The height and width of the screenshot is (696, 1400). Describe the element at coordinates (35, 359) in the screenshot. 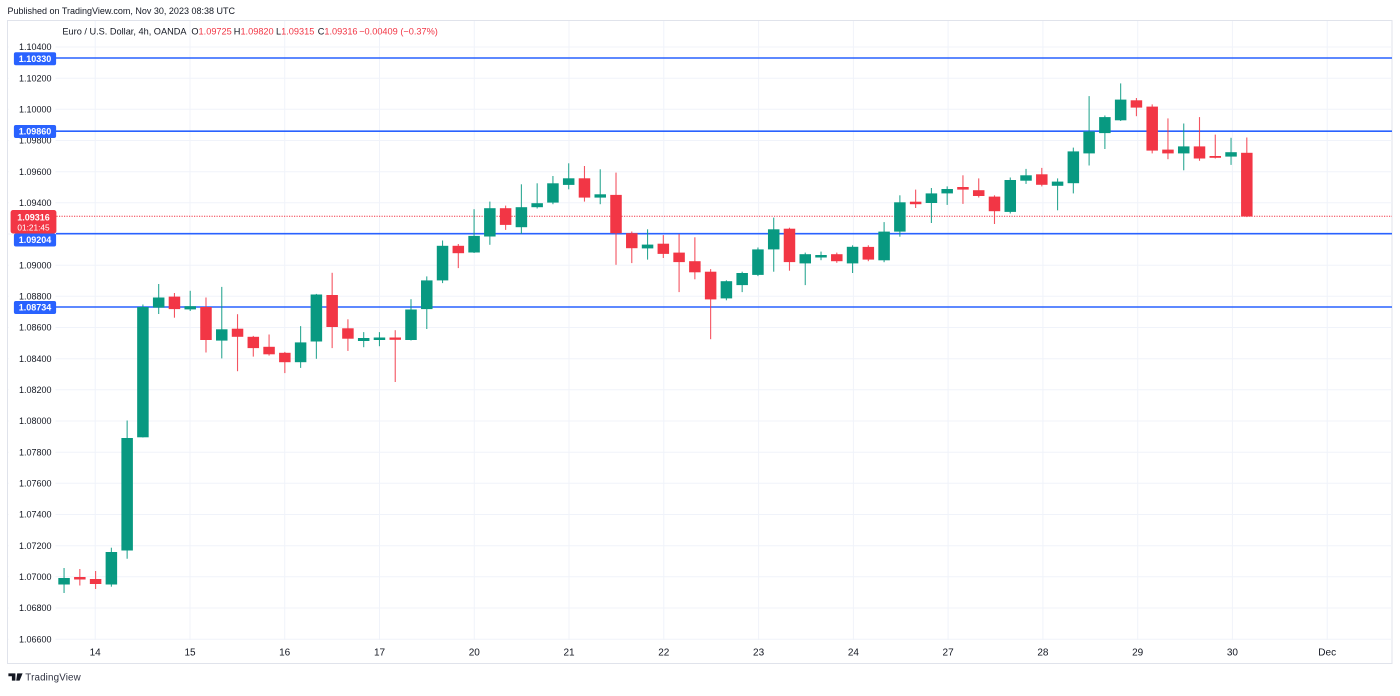

I see `svg-text: 1.08400` at that location.